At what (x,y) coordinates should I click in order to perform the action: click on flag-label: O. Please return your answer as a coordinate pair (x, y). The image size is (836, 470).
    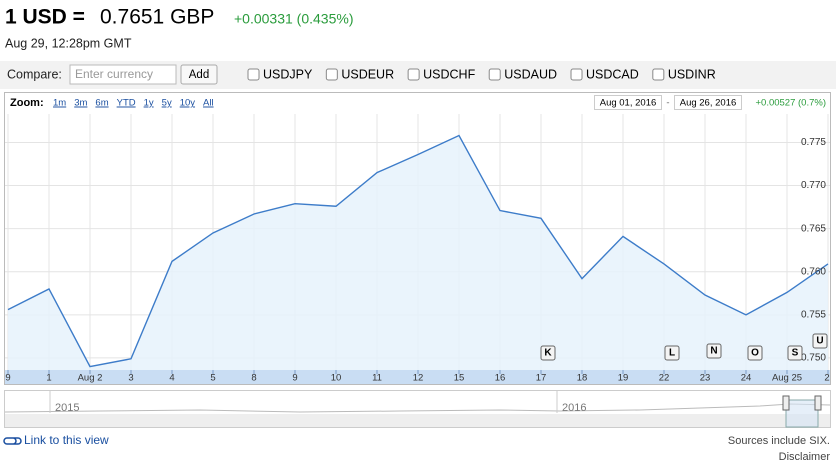
    Looking at the image, I should click on (755, 353).